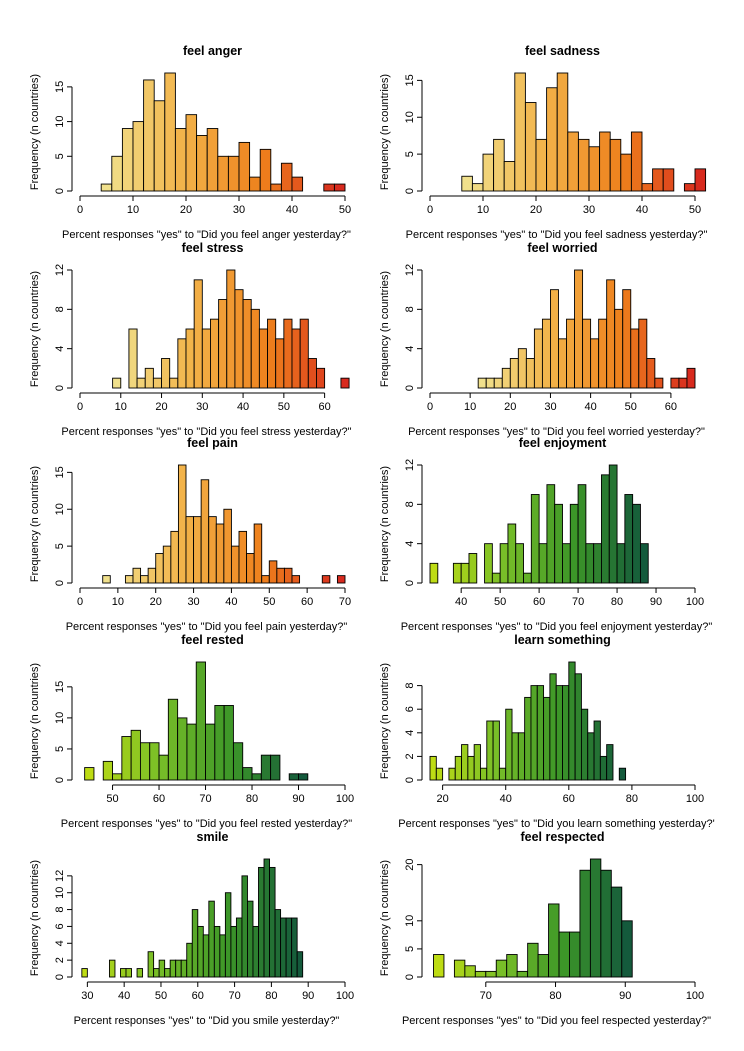 Image resolution: width=744 pixels, height=1051 pixels. What do you see at coordinates (562, 51) in the screenshot?
I see `chart-title: feel sadness` at bounding box center [562, 51].